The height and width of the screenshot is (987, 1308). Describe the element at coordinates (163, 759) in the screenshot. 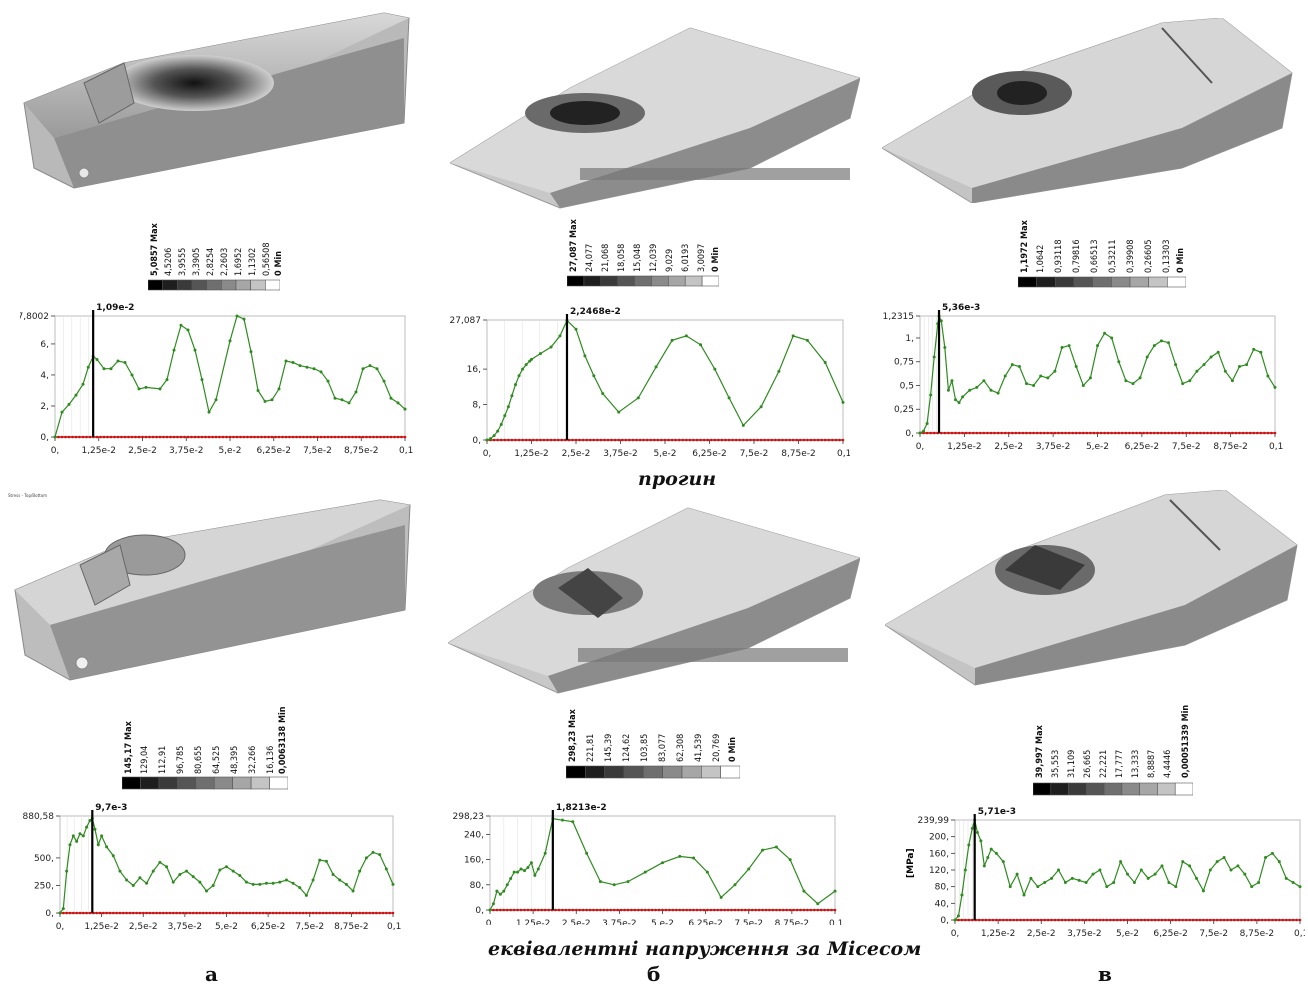

I see `legend-value: 112,91` at that location.